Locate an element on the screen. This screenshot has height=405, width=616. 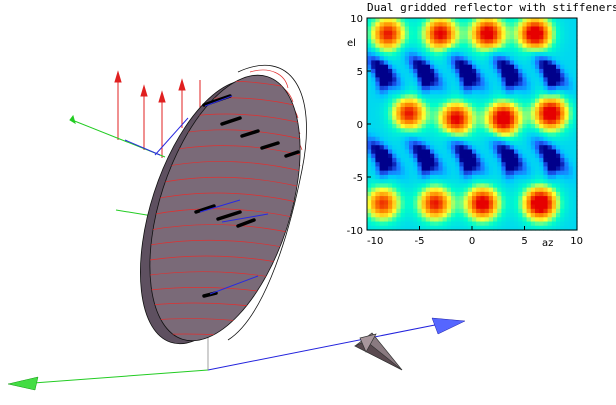
feed-horn is located at coordinates (378, 351).